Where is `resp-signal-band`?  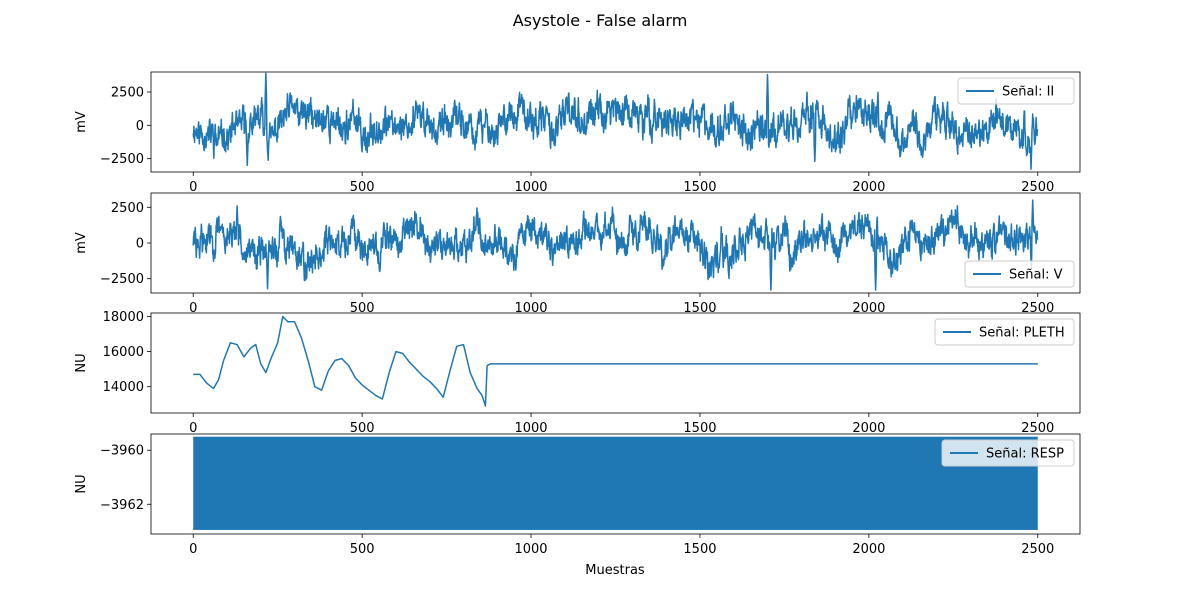 resp-signal-band is located at coordinates (615, 483).